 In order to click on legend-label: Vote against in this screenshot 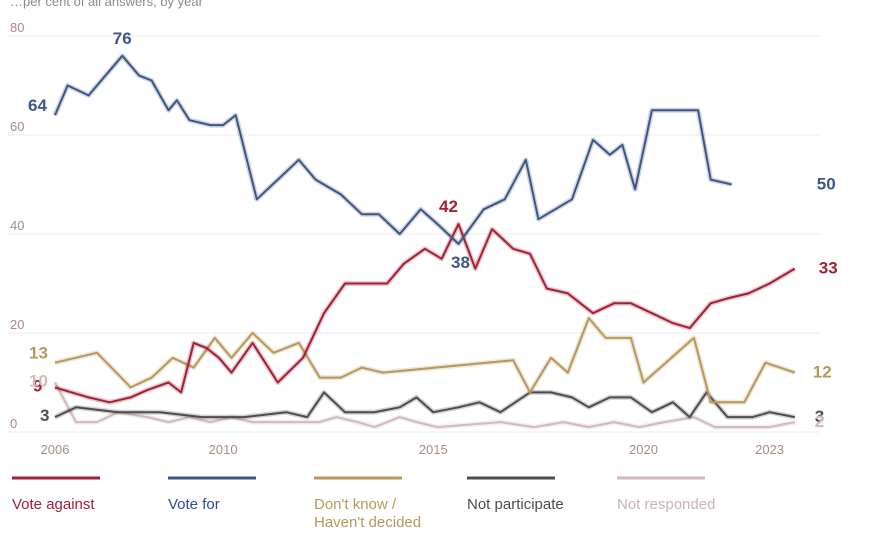, I will do `click(53, 504)`.